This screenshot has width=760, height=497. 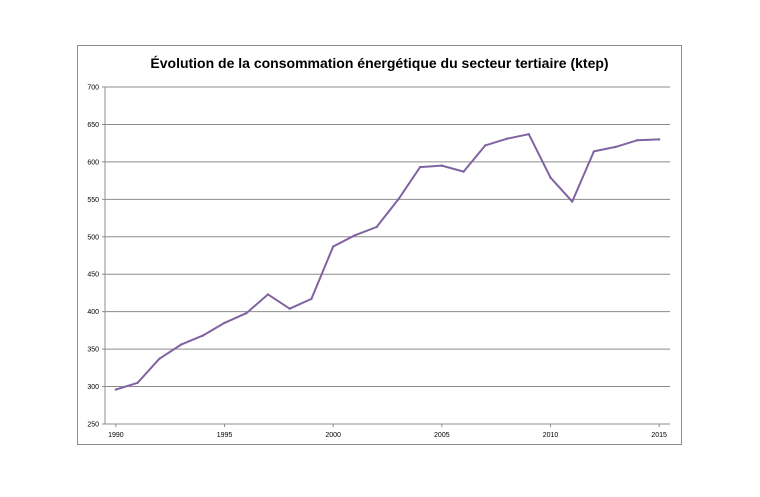 What do you see at coordinates (225, 435) in the screenshot?
I see `x-tick-label: 1995` at bounding box center [225, 435].